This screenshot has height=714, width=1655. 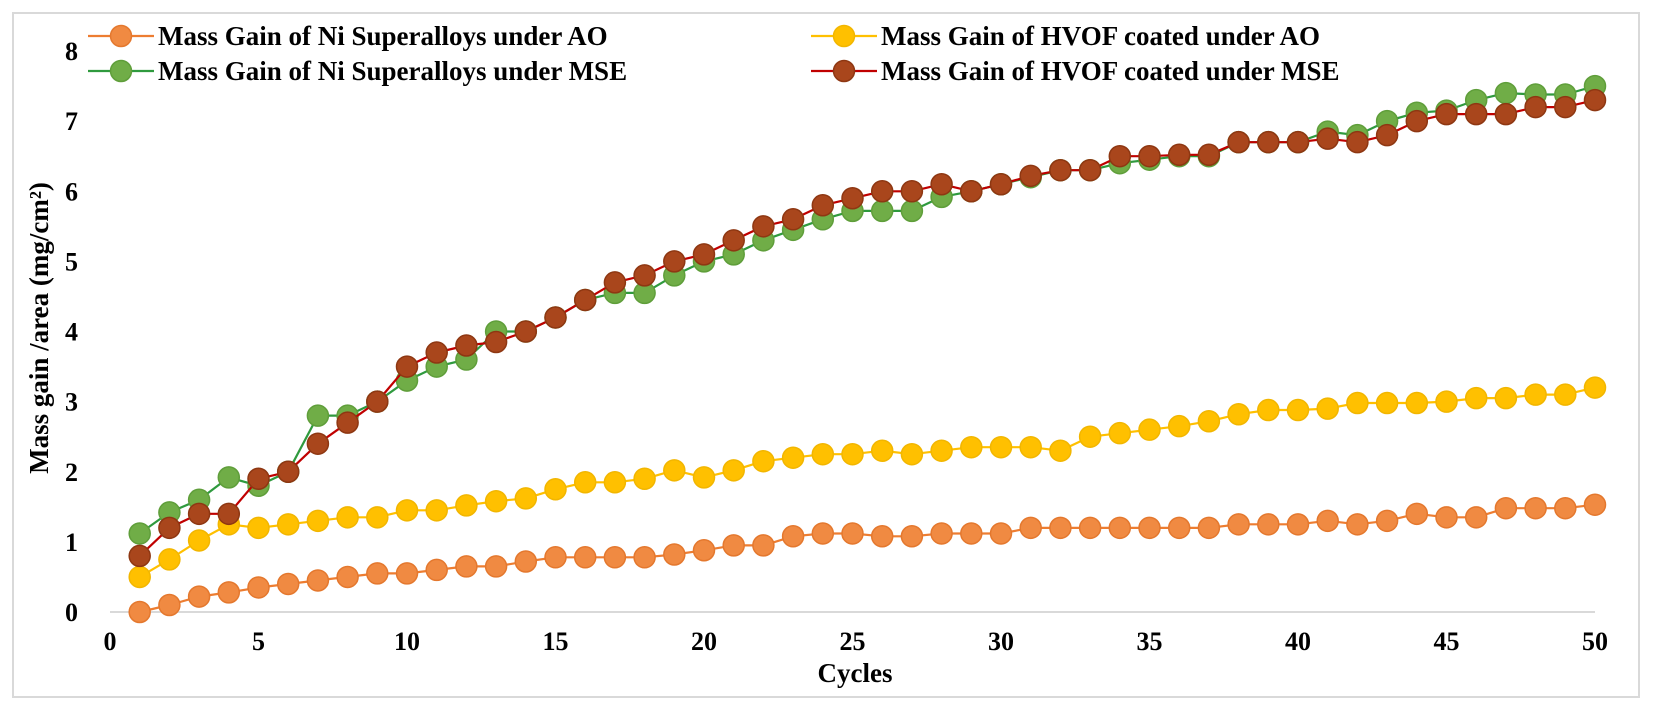 What do you see at coordinates (71, 51) in the screenshot?
I see `y-tick-label: 8` at bounding box center [71, 51].